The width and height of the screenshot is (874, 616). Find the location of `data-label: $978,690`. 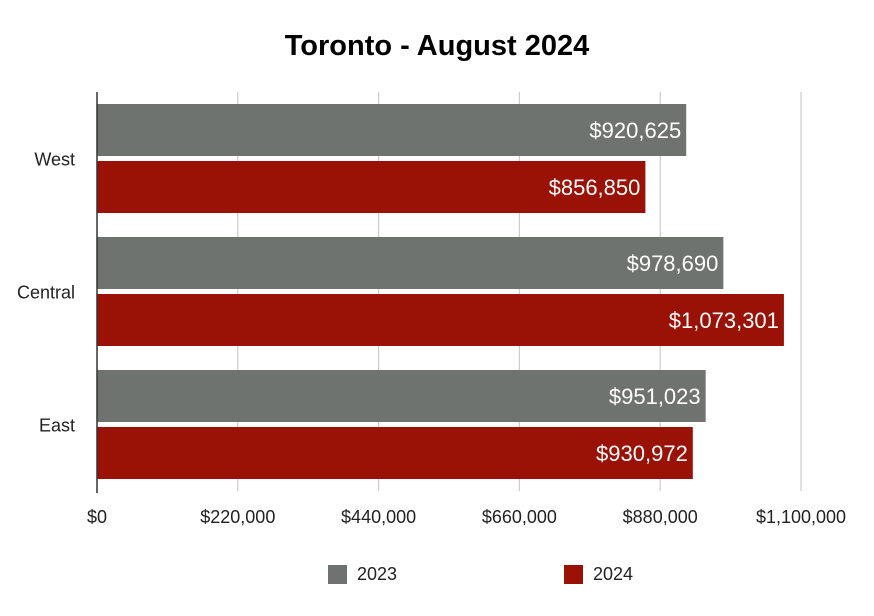

data-label: $978,690 is located at coordinates (673, 263).